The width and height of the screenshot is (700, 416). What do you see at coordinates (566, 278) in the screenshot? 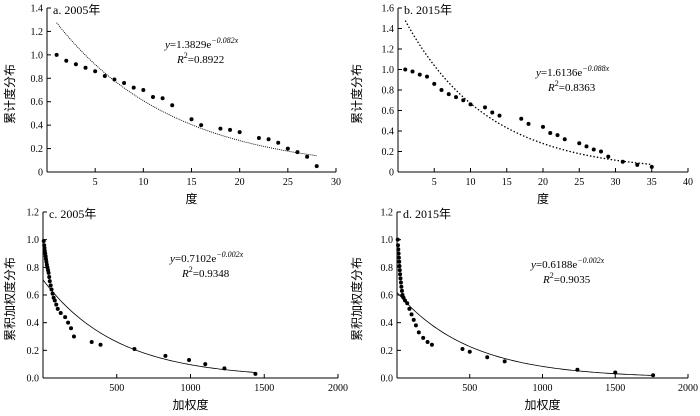
I see `r-squared: R2=0.9035` at bounding box center [566, 278].